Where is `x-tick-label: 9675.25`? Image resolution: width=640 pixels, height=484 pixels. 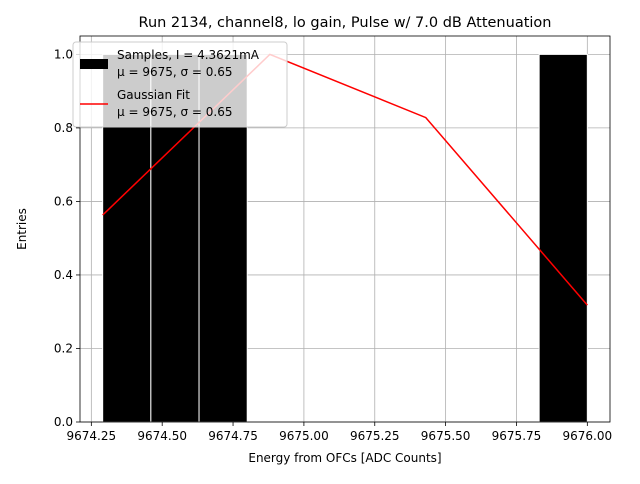 x-tick-label: 9675.25 is located at coordinates (375, 436).